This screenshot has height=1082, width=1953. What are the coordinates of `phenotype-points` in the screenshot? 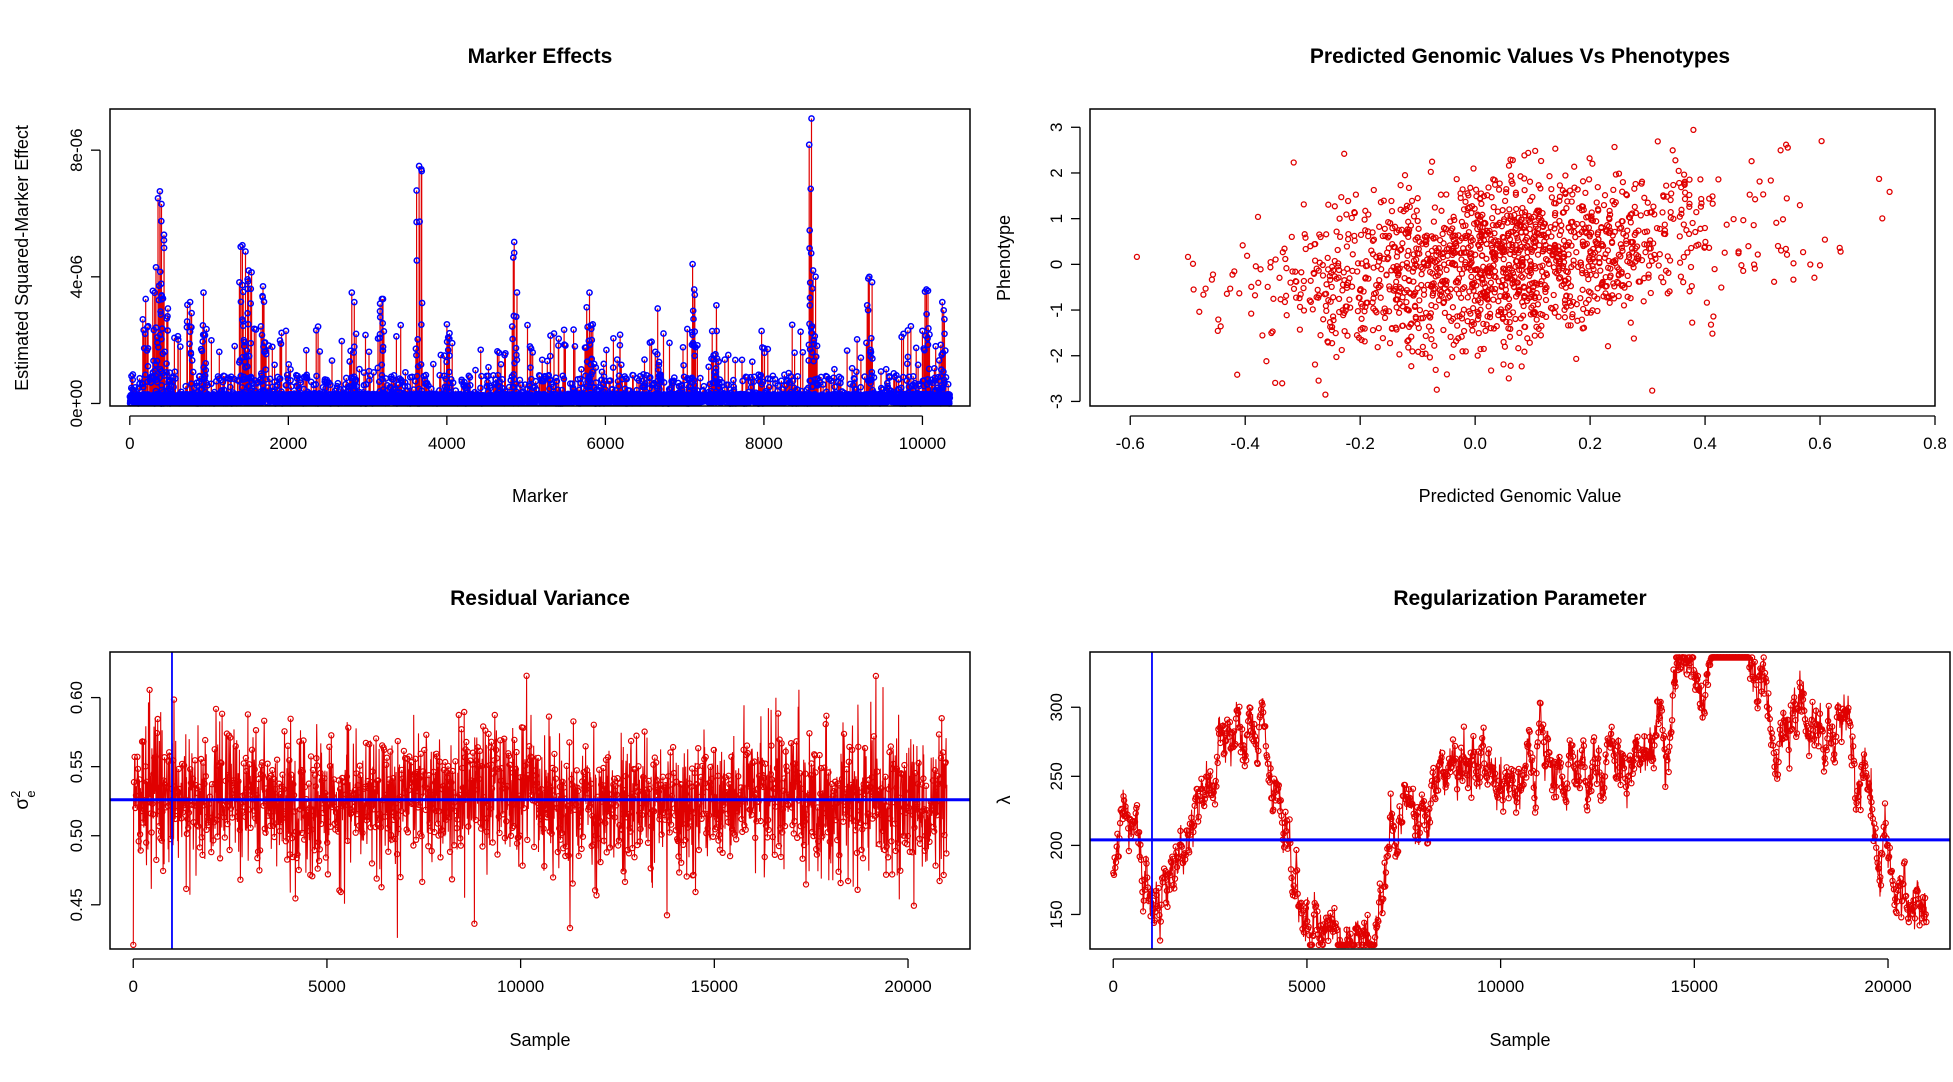 It's located at (1513, 262).